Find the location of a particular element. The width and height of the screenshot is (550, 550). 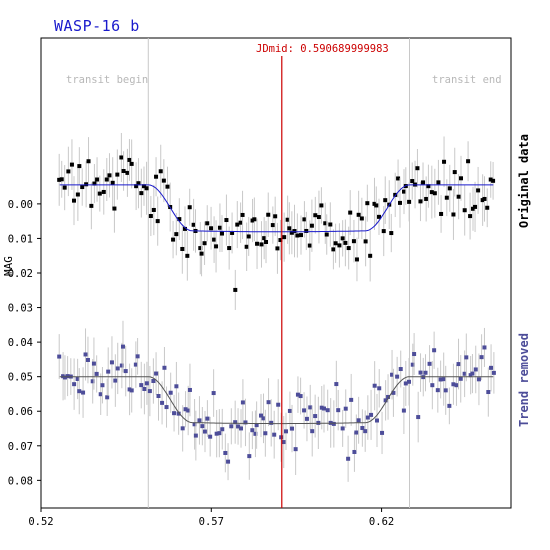

legend-original-data: Original data is located at coordinates (524, 181).